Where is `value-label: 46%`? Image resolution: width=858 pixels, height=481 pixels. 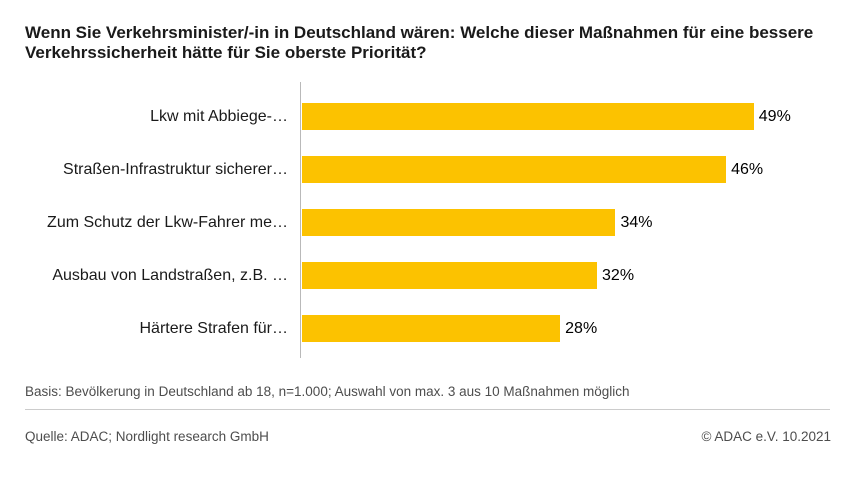
value-label: 46% is located at coordinates (747, 169).